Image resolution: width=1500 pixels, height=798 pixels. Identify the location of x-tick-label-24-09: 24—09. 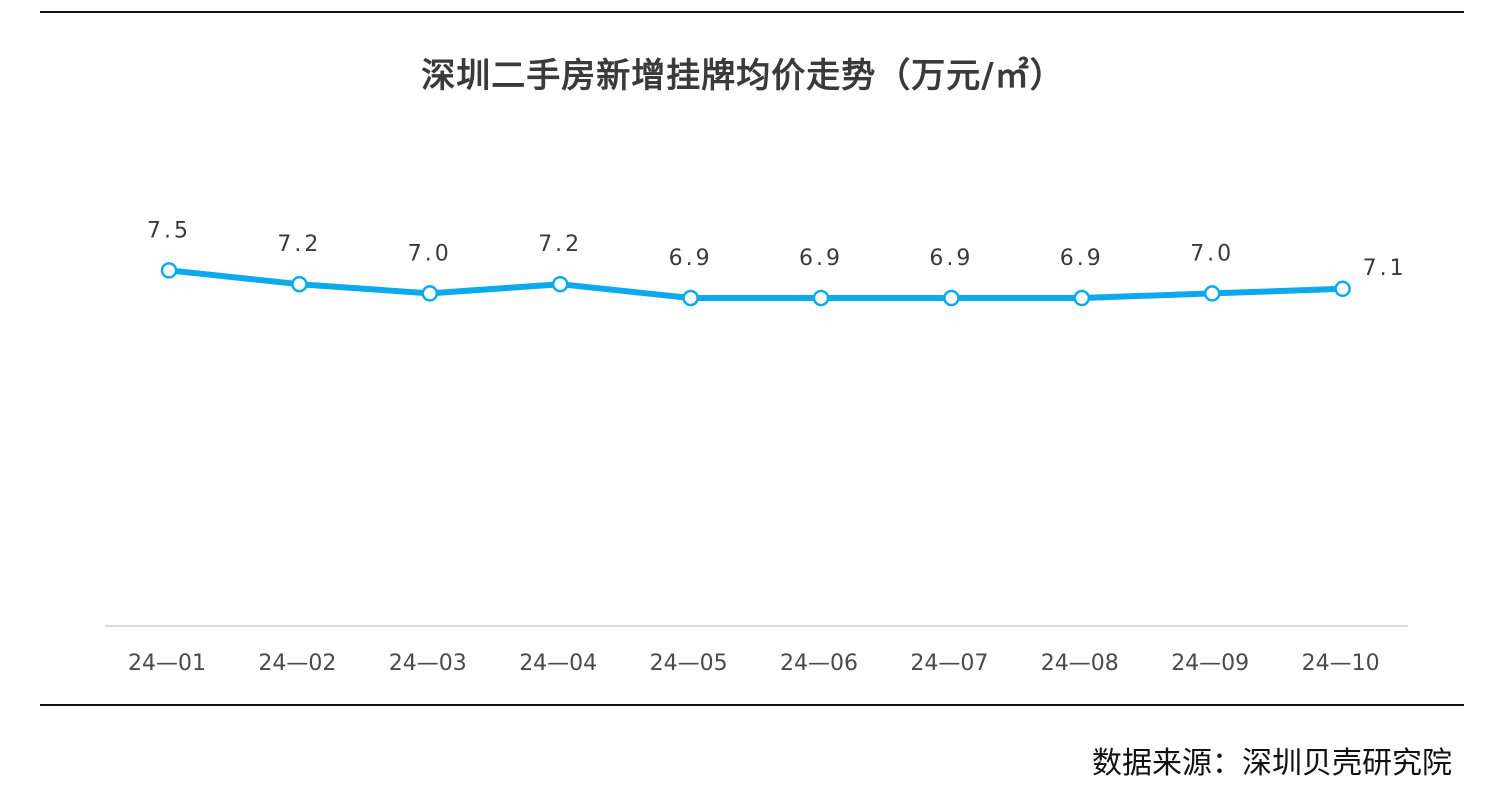
(1210, 663).